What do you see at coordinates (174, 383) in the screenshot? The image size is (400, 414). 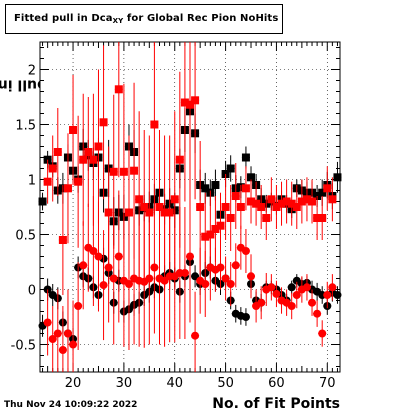 I see `x-tick-label: 40` at bounding box center [174, 383].